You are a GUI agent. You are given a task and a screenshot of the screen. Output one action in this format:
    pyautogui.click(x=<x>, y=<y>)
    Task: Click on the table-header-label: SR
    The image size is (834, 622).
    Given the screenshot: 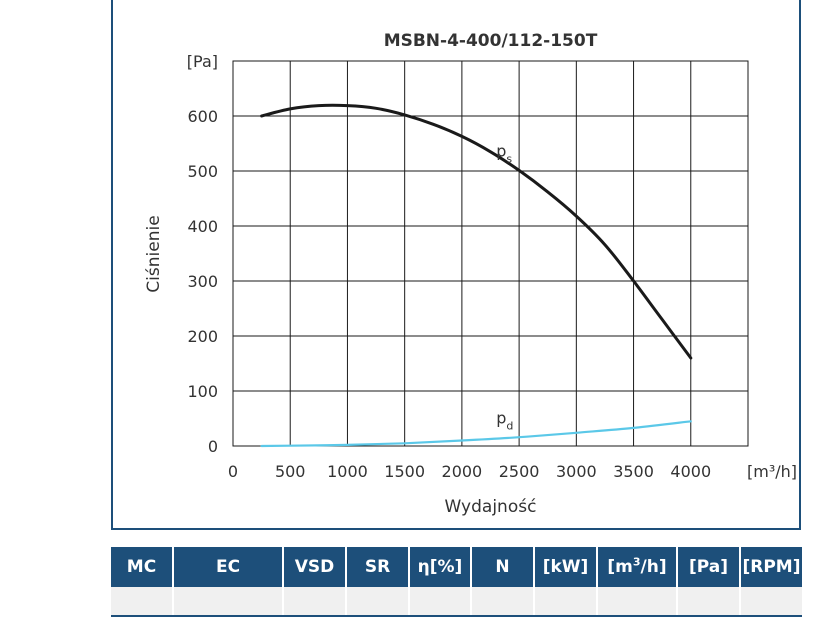 What is the action you would take?
    pyautogui.click(x=377, y=567)
    